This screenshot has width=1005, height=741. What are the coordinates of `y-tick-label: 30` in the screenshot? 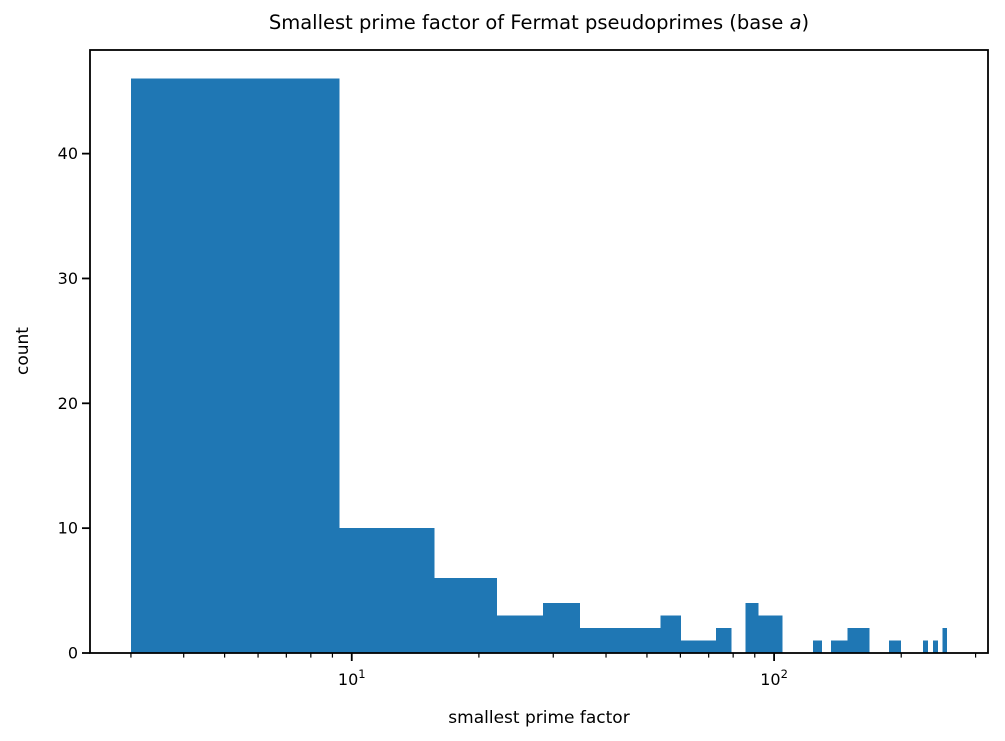 It's located at (68, 278).